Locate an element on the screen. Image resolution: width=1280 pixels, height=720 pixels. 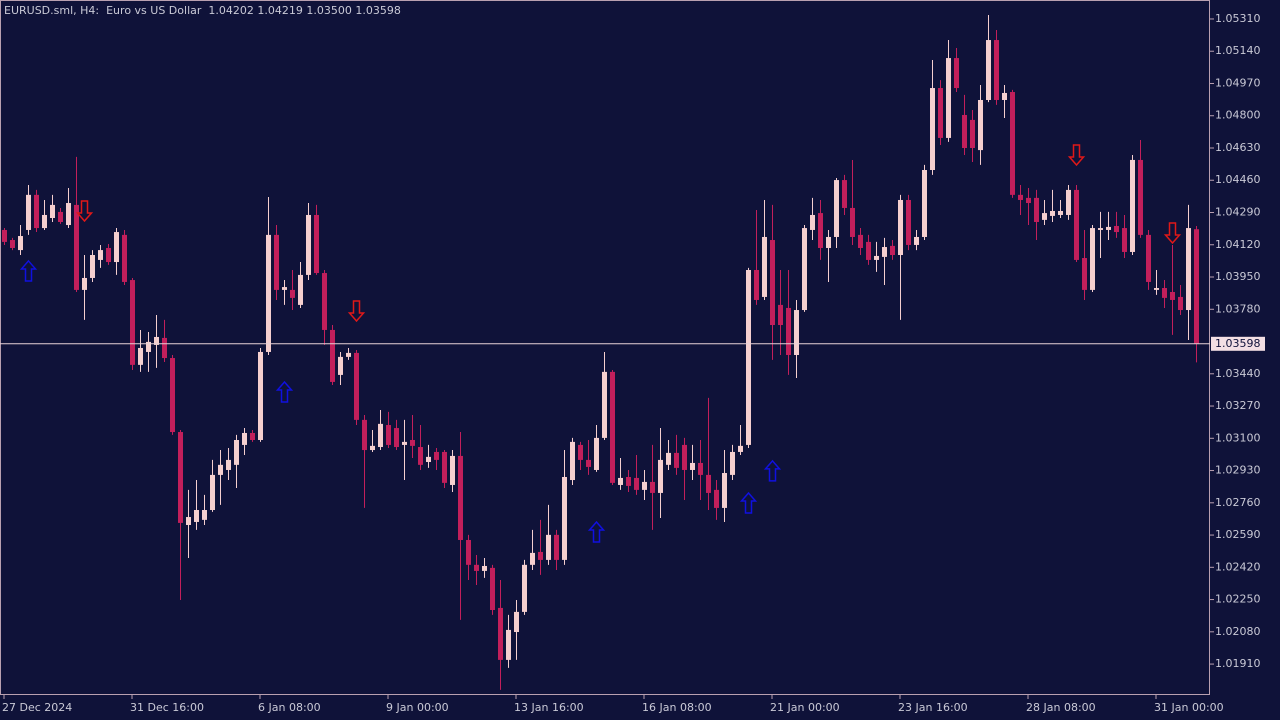
x-tick-label: 28 Jan 08:00 is located at coordinates (1061, 707).